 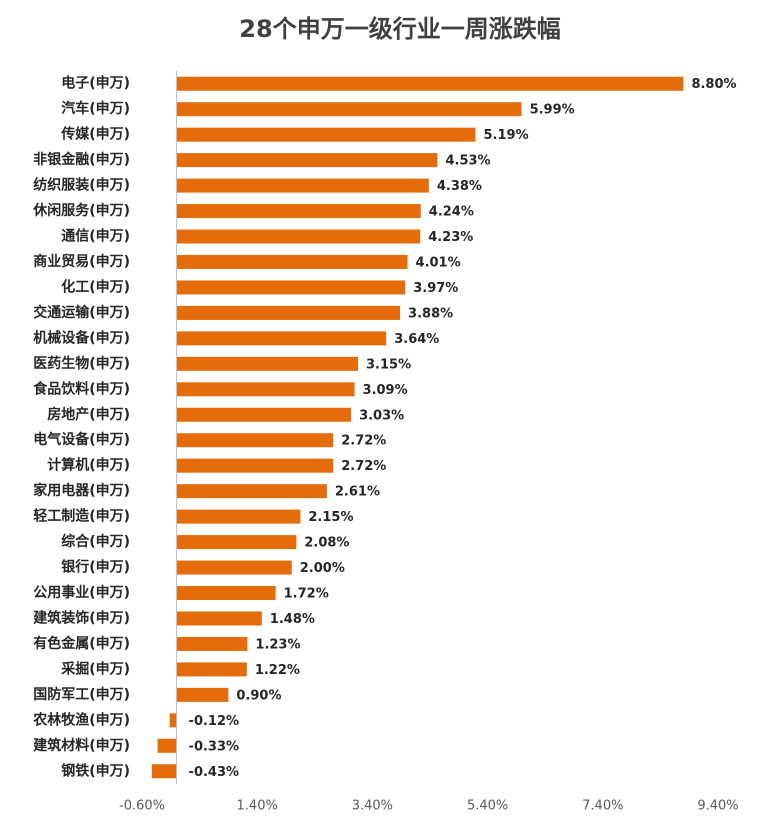 What do you see at coordinates (292, 619) in the screenshot?
I see `value-label: 1.48%` at bounding box center [292, 619].